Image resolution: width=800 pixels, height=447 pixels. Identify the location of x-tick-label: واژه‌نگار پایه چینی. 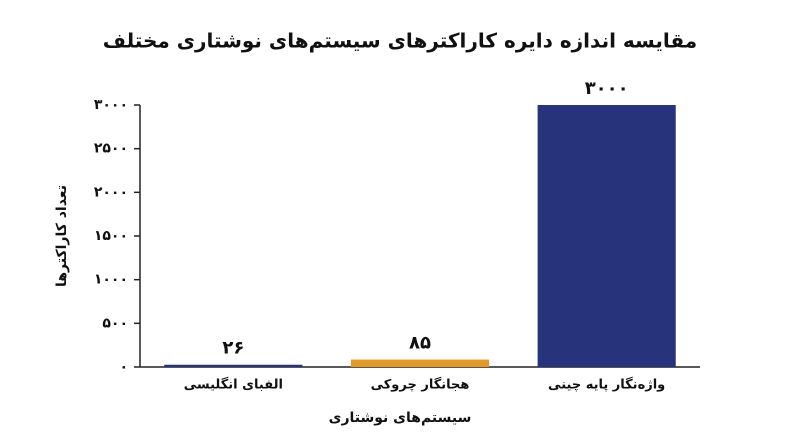
(606, 385).